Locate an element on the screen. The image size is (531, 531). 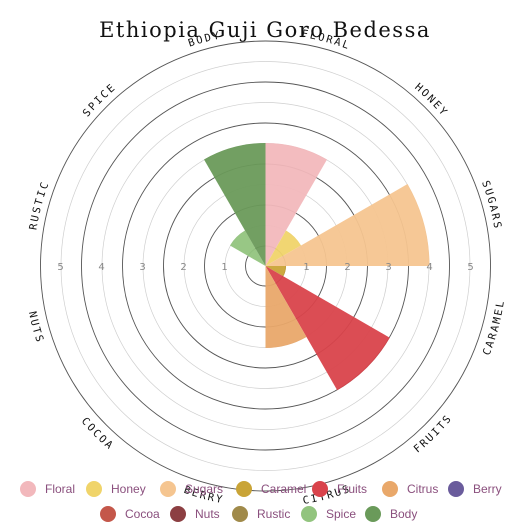
axis-label-sugars: SUGARS is located at coordinates (491, 205).